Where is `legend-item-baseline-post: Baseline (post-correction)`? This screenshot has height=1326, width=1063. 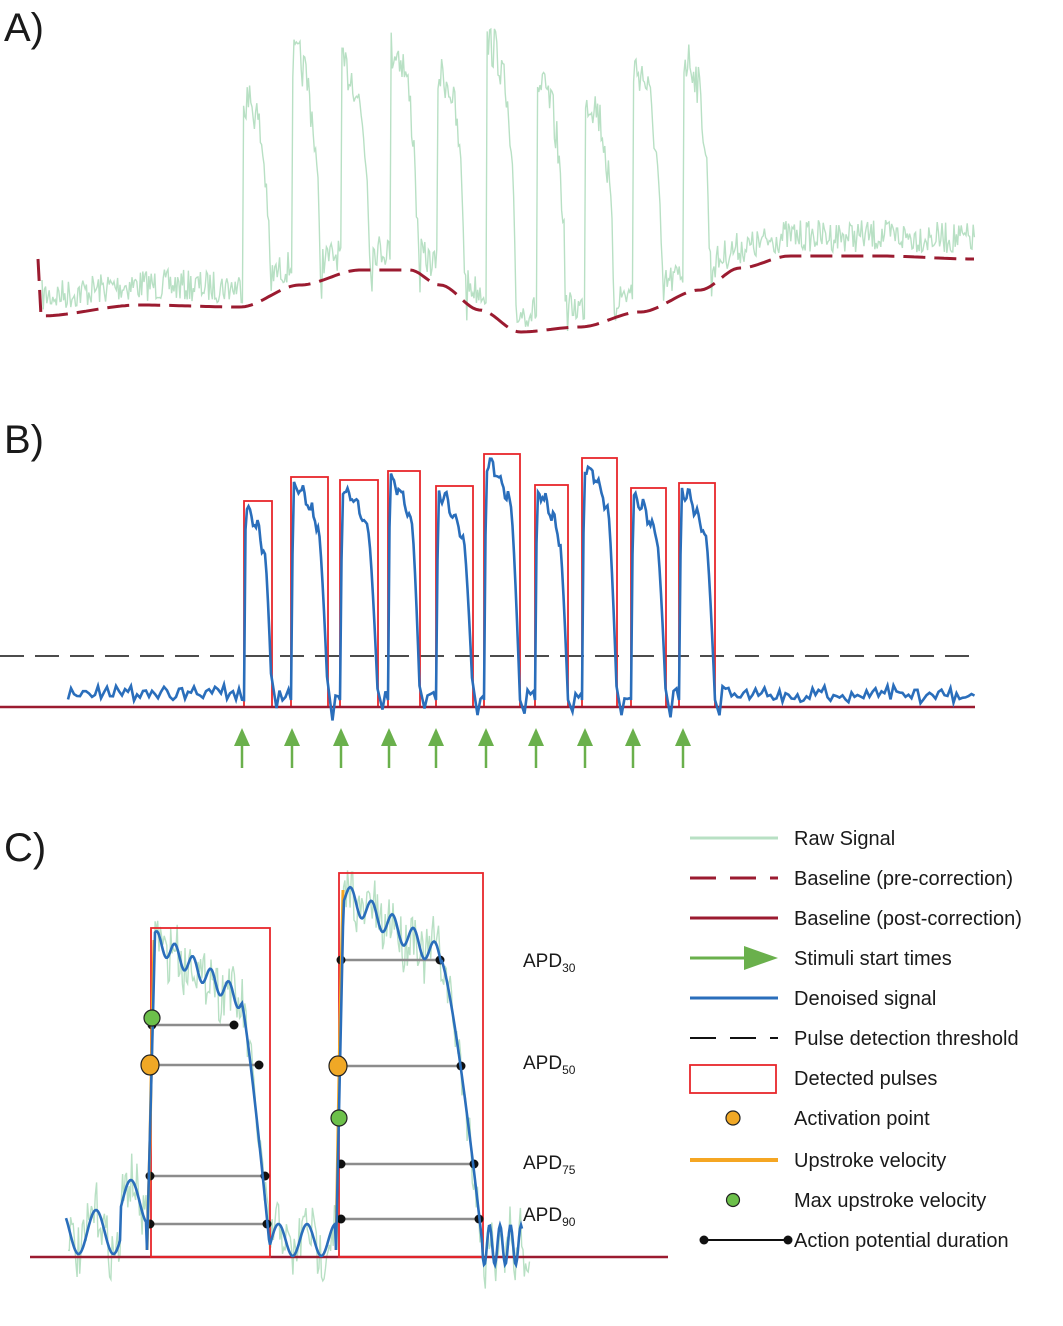 legend-item-baseline-post: Baseline (post-correction) is located at coordinates (908, 919).